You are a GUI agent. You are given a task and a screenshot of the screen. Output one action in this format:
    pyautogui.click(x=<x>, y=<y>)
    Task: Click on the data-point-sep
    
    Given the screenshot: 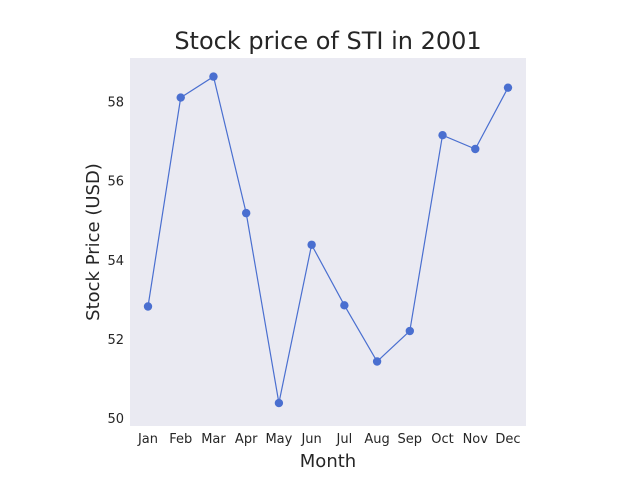 What is the action you would take?
    pyautogui.click(x=410, y=331)
    